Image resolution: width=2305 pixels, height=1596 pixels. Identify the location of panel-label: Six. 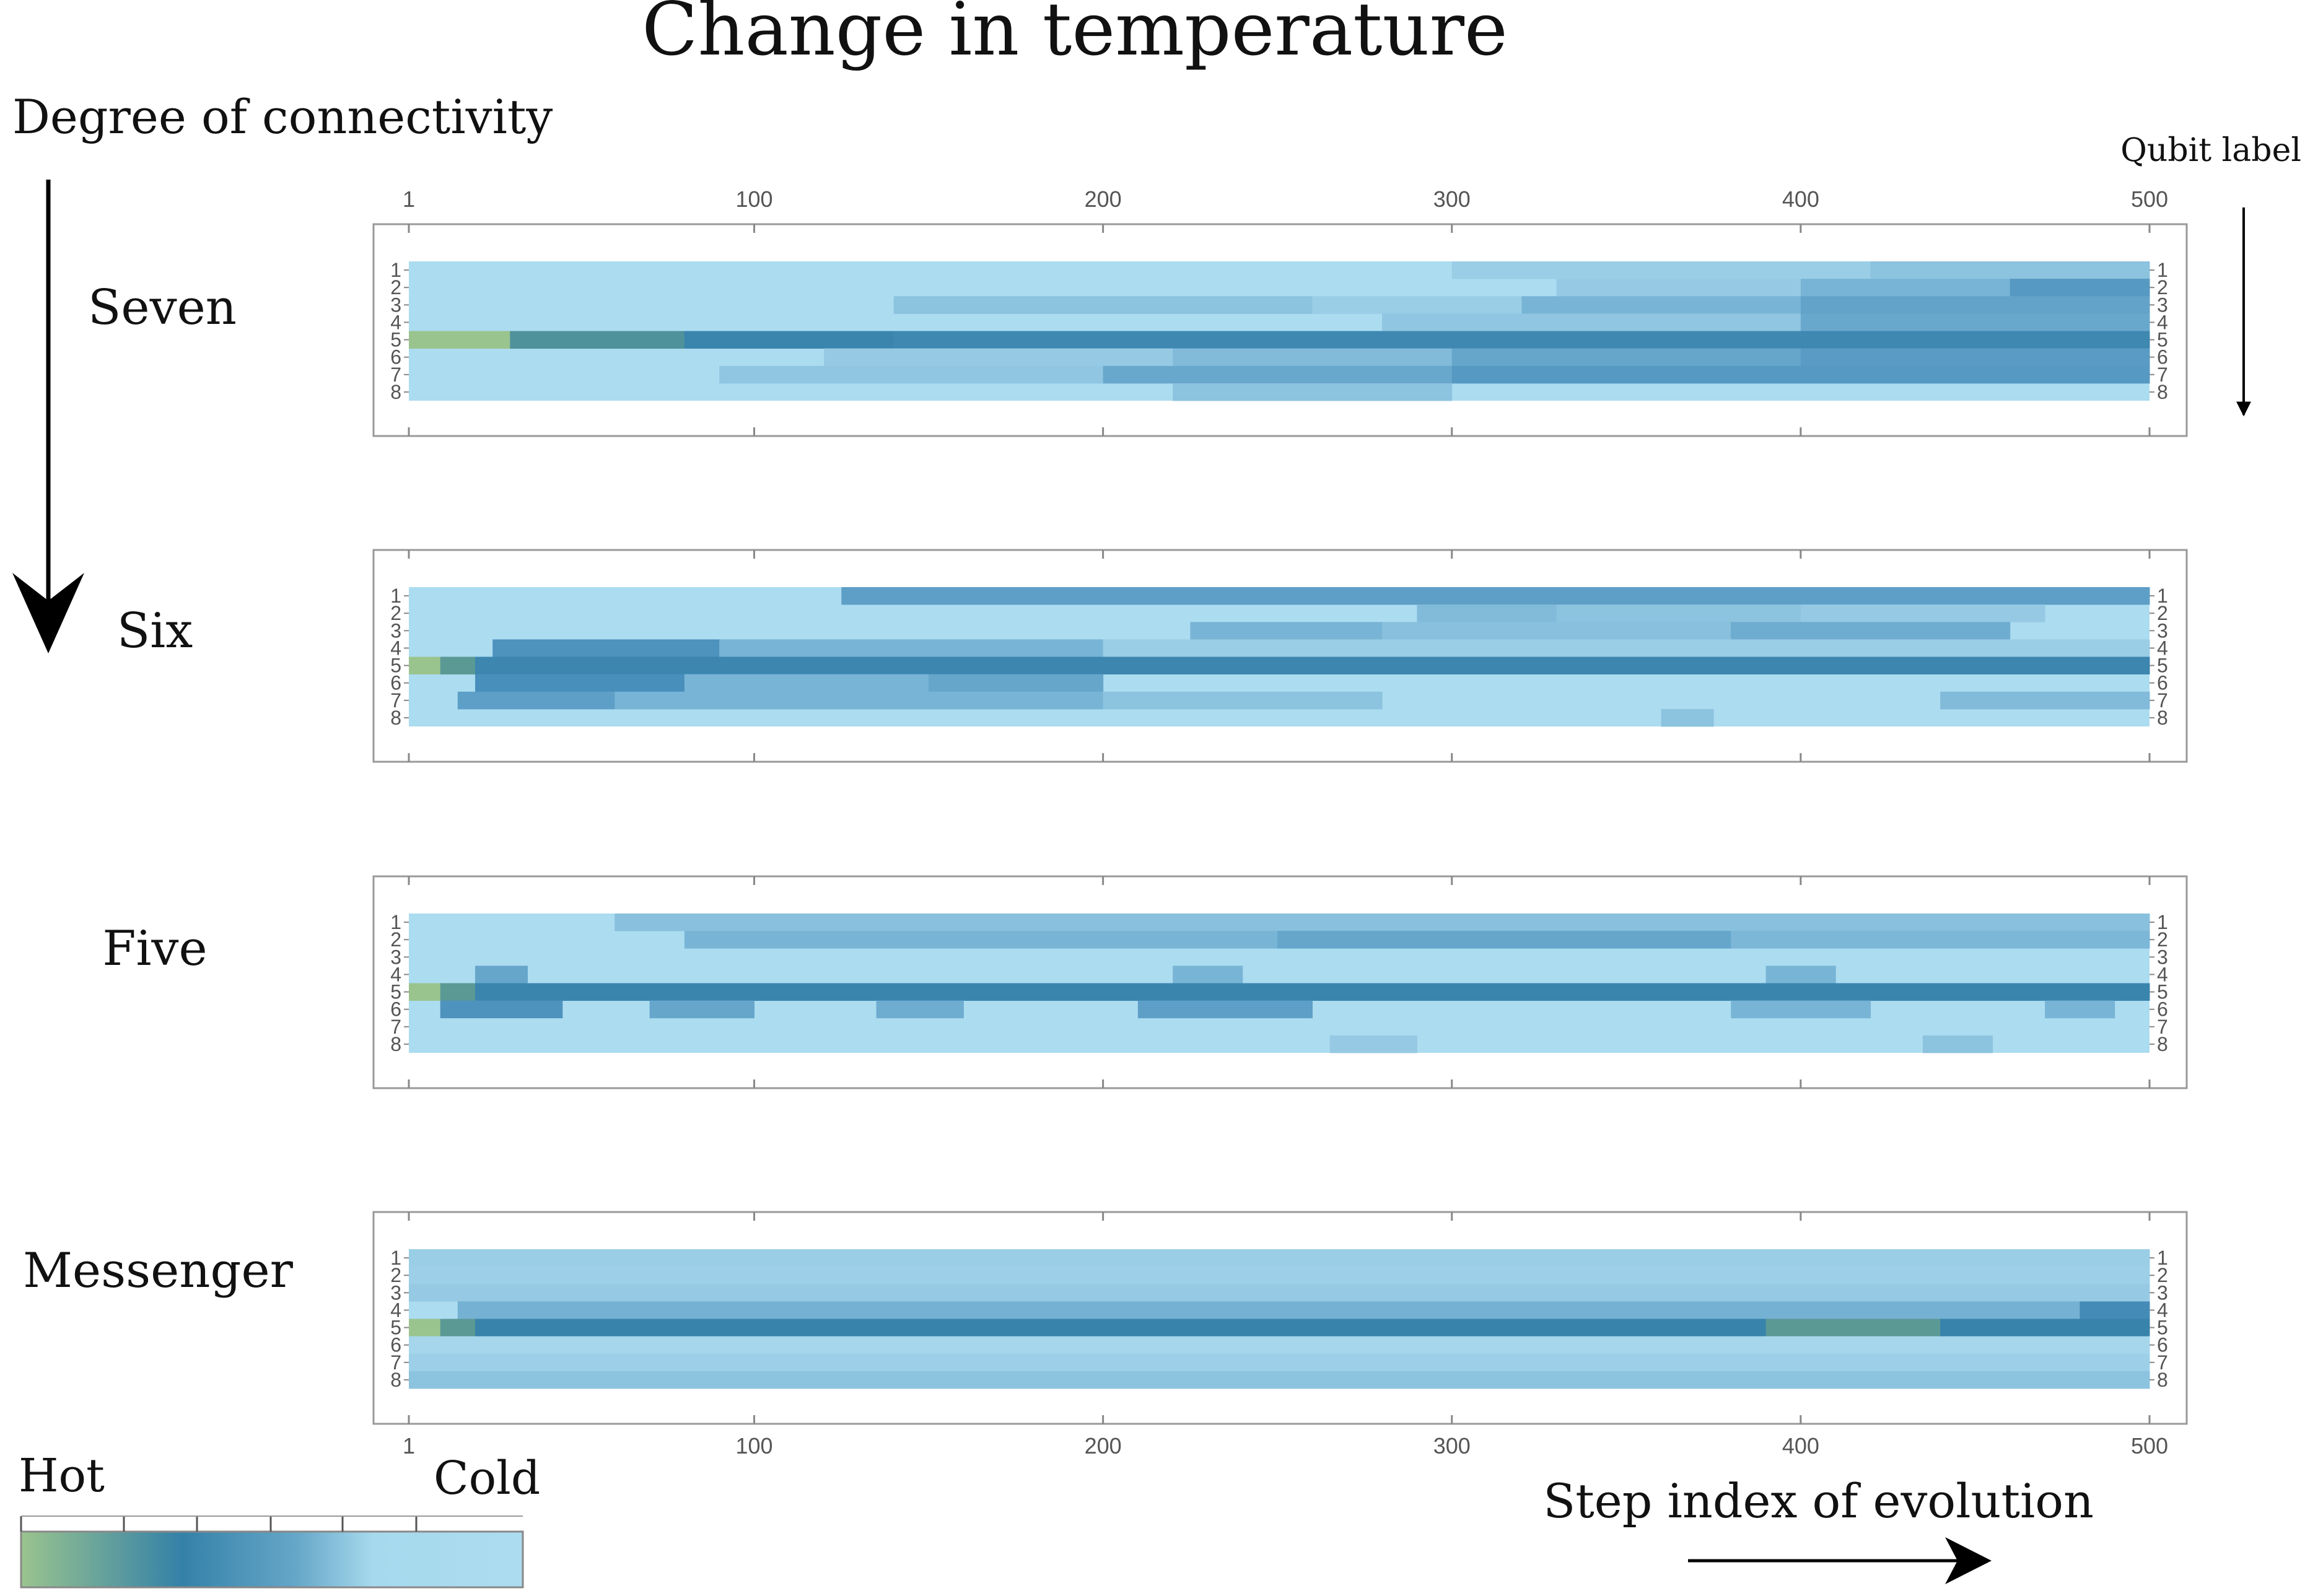
(155, 631).